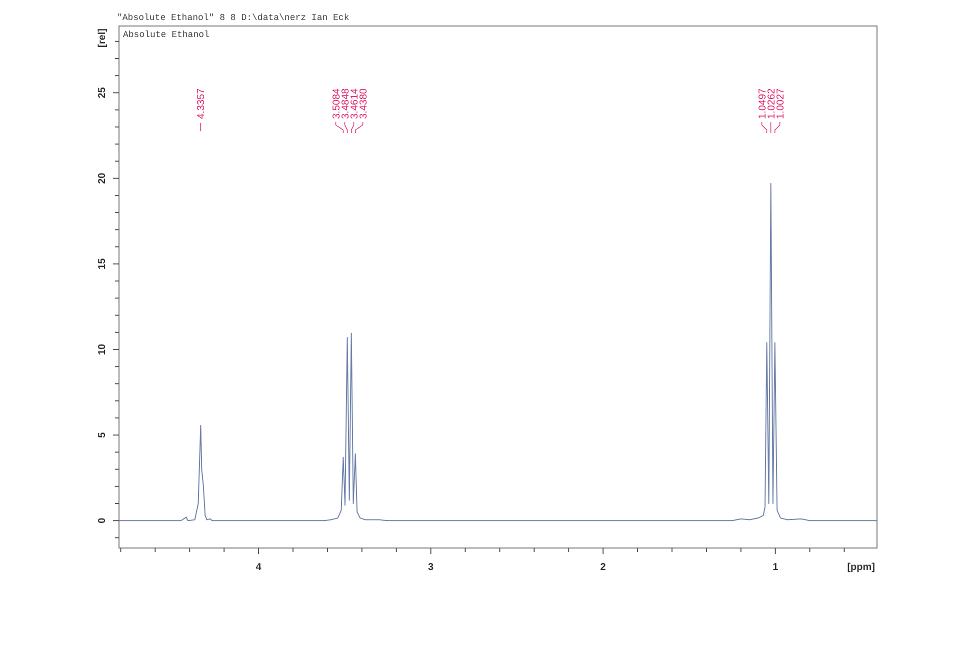 The width and height of the screenshot is (953, 658). I want to click on annotation: 1.0262, so click(772, 103).